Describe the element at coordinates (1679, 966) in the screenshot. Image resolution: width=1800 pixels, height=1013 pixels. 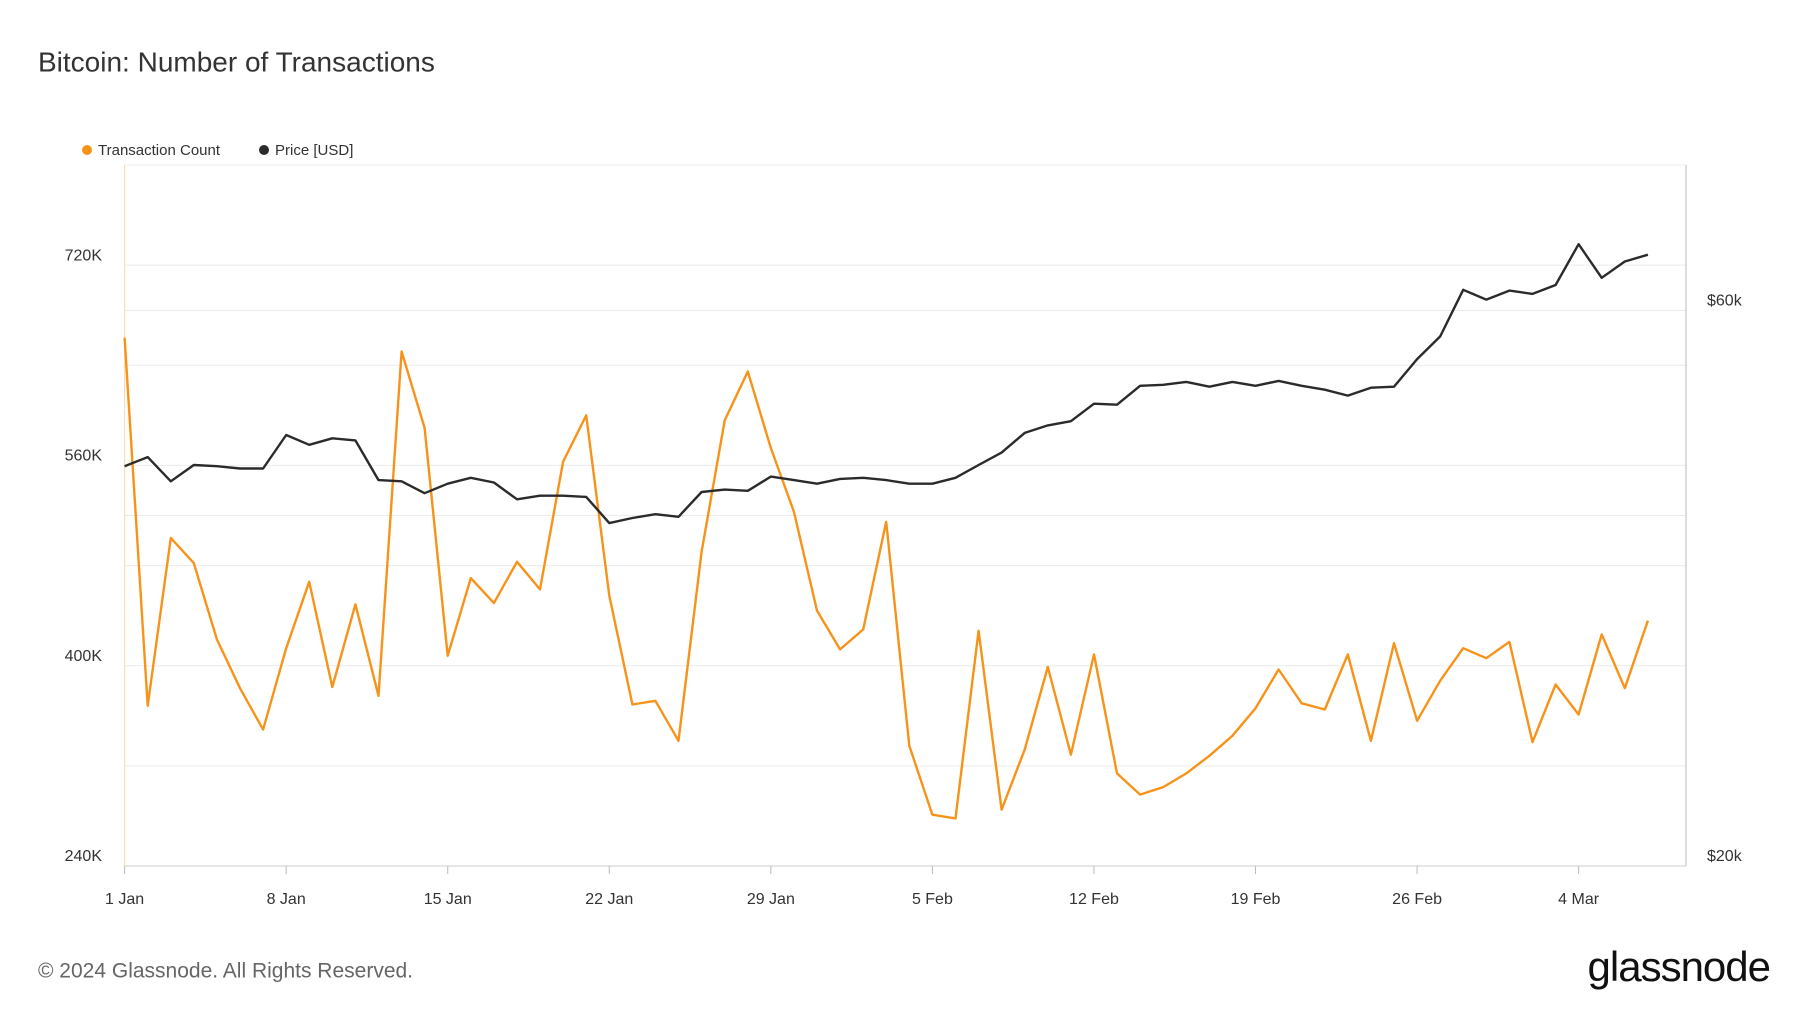
I see `brand-logo: glassnode` at that location.